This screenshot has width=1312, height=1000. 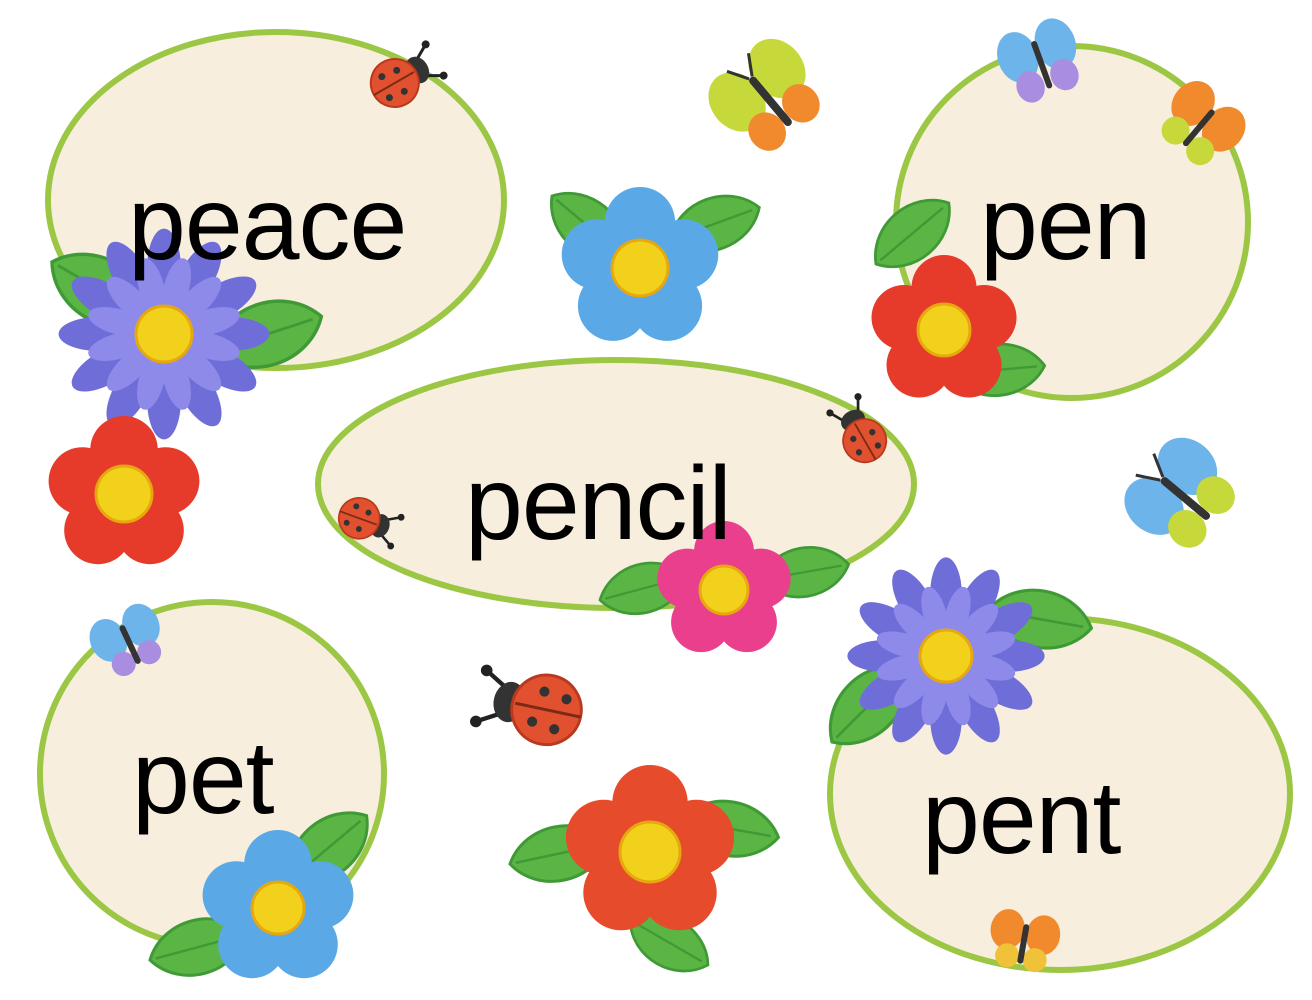 I want to click on card-peace, so click(x=270, y=234).